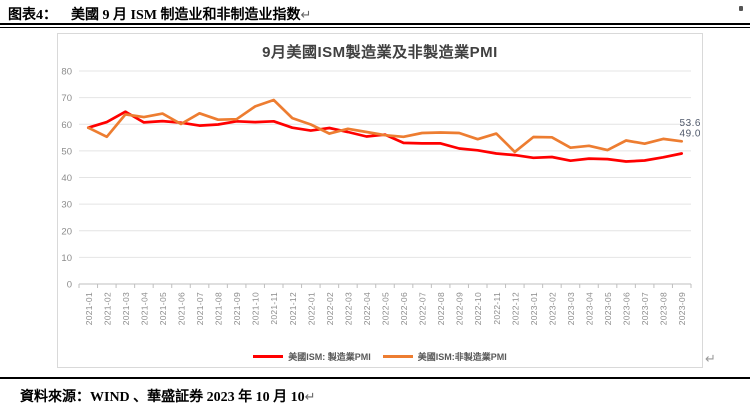 The image size is (750, 411). I want to click on x-tick-label: 2022-03, so click(348, 308).